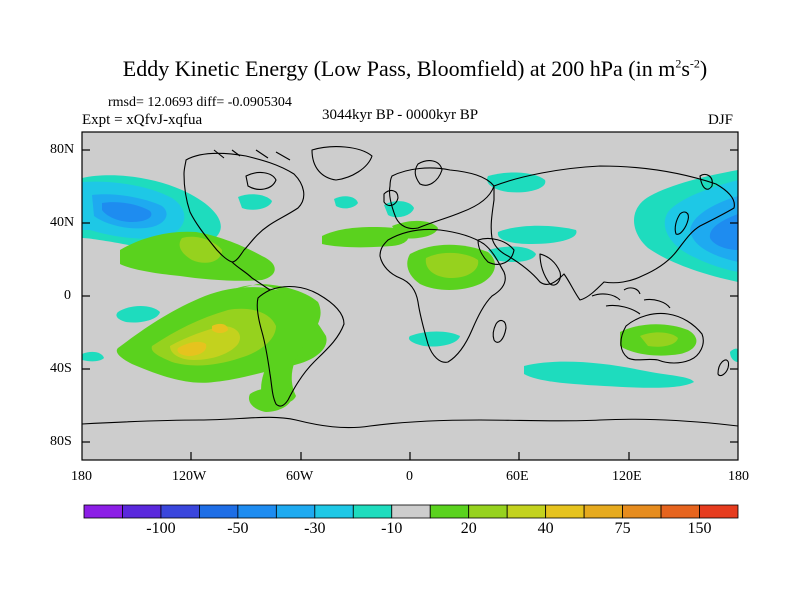  Describe the element at coordinates (276, 344) in the screenshot. I see `contour-south-america-positive` at that location.